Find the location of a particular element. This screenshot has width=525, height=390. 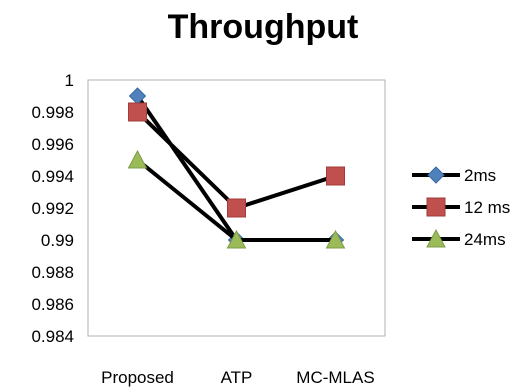

y-tick-label: 0.988 is located at coordinates (52, 272).